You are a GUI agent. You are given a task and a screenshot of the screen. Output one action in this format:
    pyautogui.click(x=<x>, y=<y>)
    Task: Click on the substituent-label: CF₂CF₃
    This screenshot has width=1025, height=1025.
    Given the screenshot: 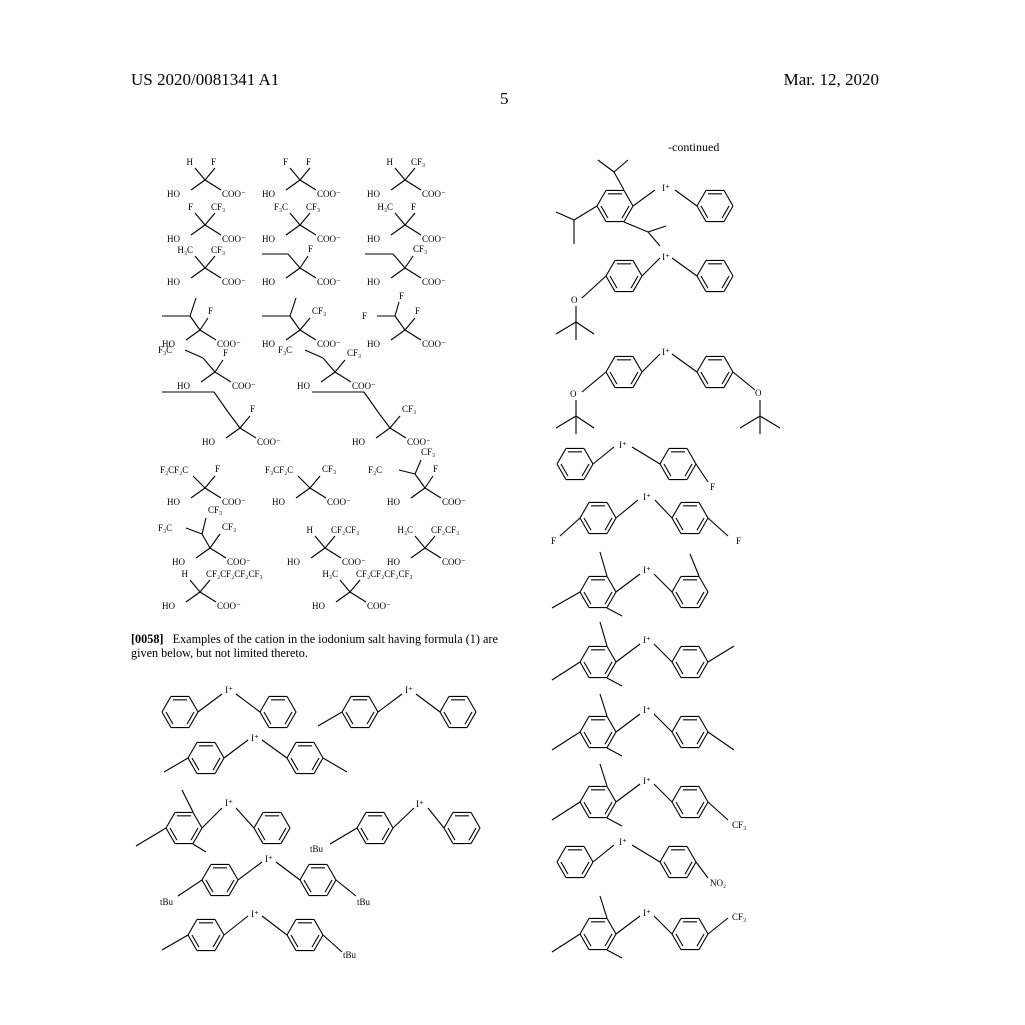 What is the action you would take?
    pyautogui.click(x=345, y=530)
    